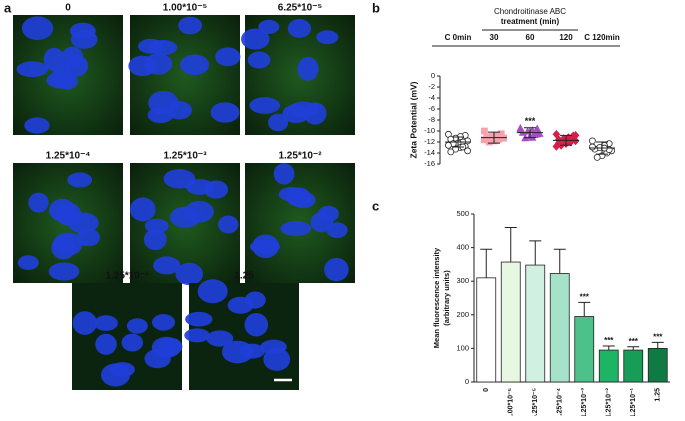 This screenshot has width=685, height=421. Describe the element at coordinates (413, 119) in the screenshot. I see `y-axis-label: Zeta Potential (mV)` at that location.